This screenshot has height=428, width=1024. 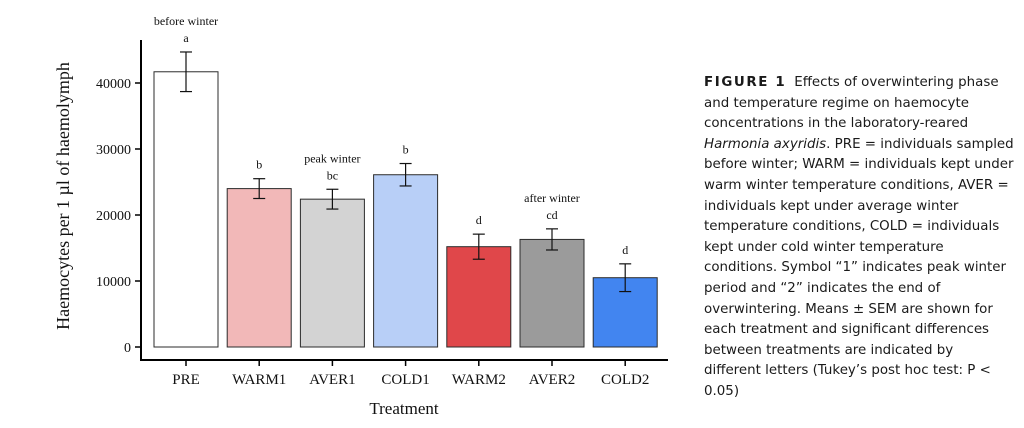 I want to click on x-tick-label: AVER1, so click(x=332, y=380).